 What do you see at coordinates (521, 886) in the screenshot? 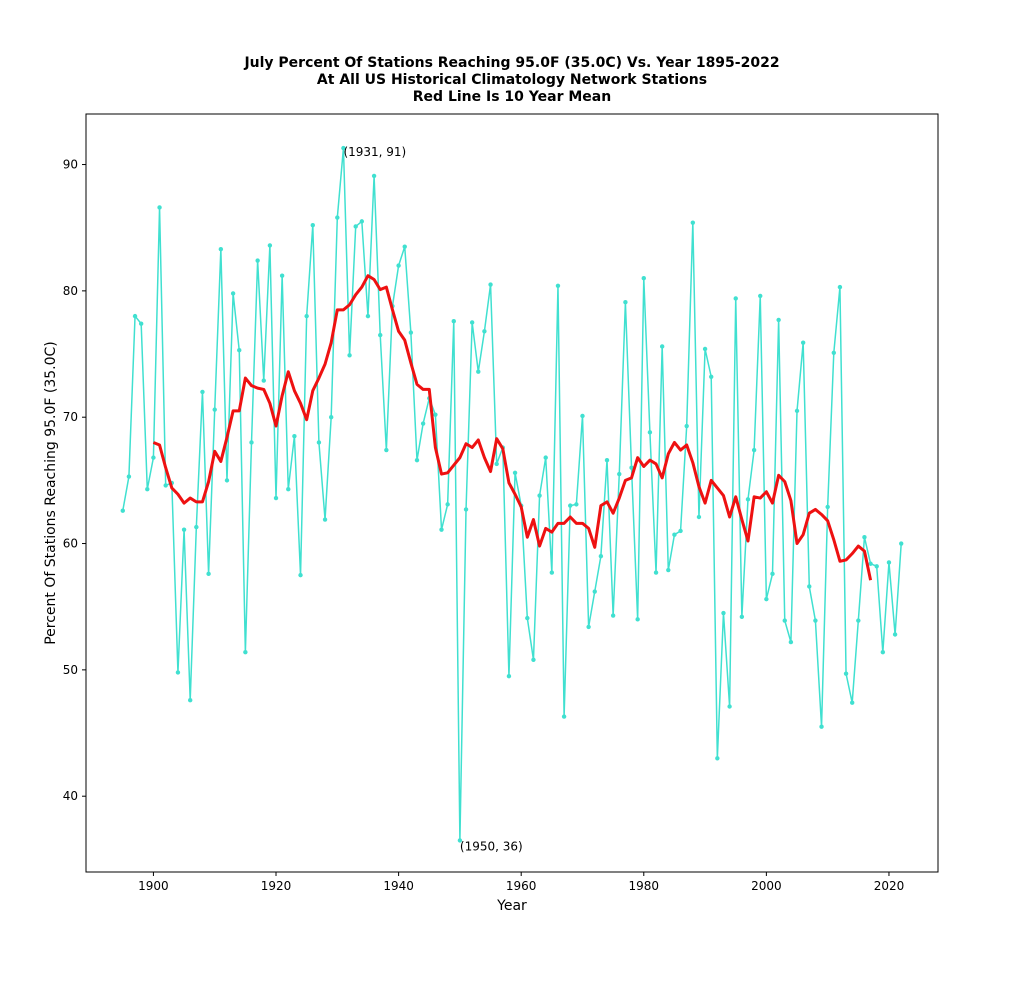
I see `x-tick-label: 1960` at bounding box center [521, 886].